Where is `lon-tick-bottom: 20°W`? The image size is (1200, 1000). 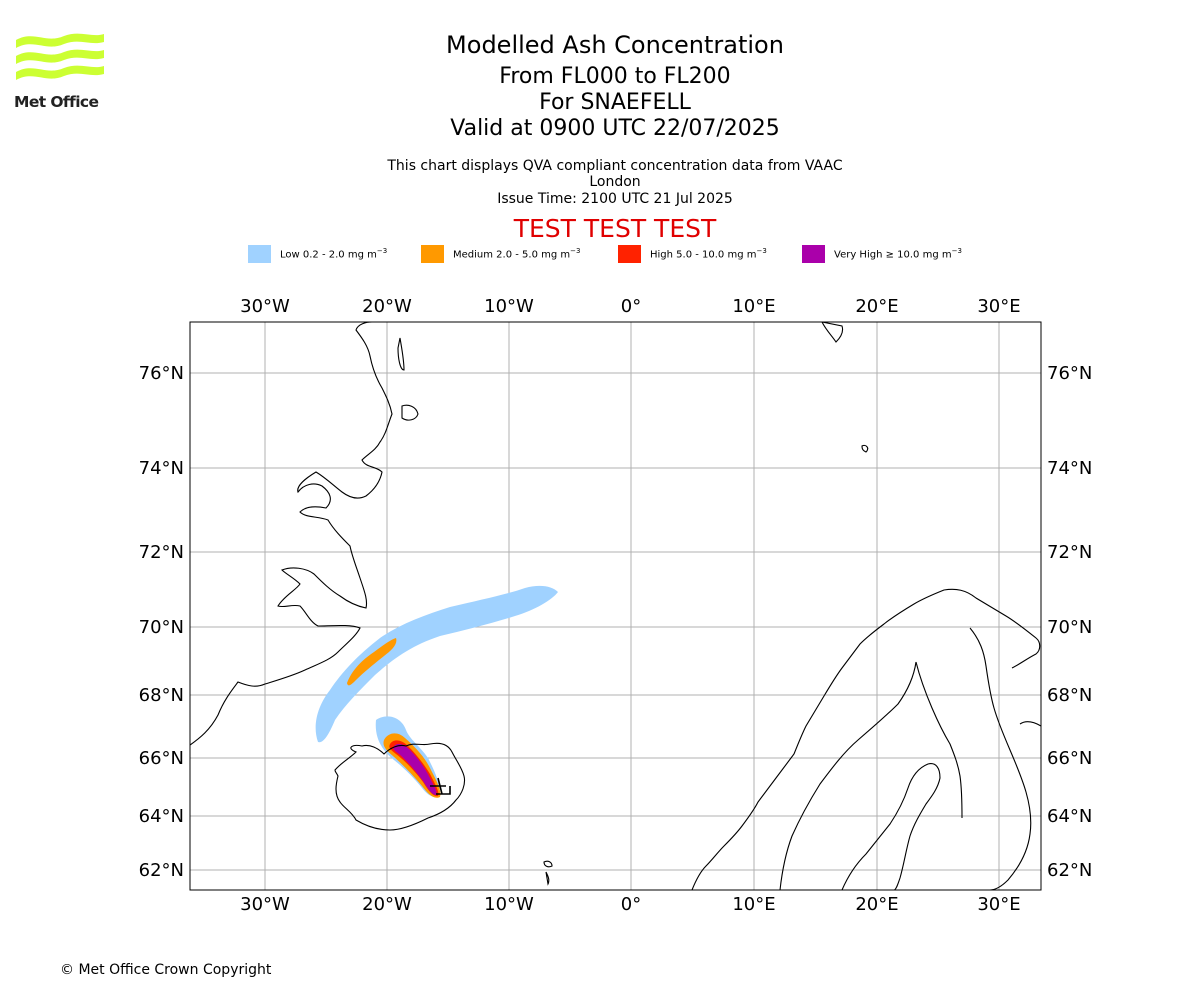
lon-tick-bottom: 20°W is located at coordinates (387, 904).